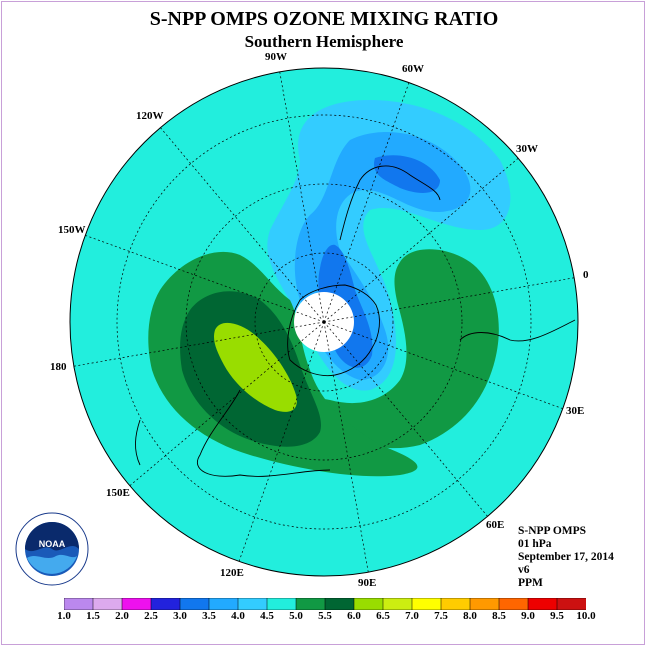 The width and height of the screenshot is (648, 648). What do you see at coordinates (180, 616) in the screenshot?
I see `colorbar-label: 3.0` at bounding box center [180, 616].